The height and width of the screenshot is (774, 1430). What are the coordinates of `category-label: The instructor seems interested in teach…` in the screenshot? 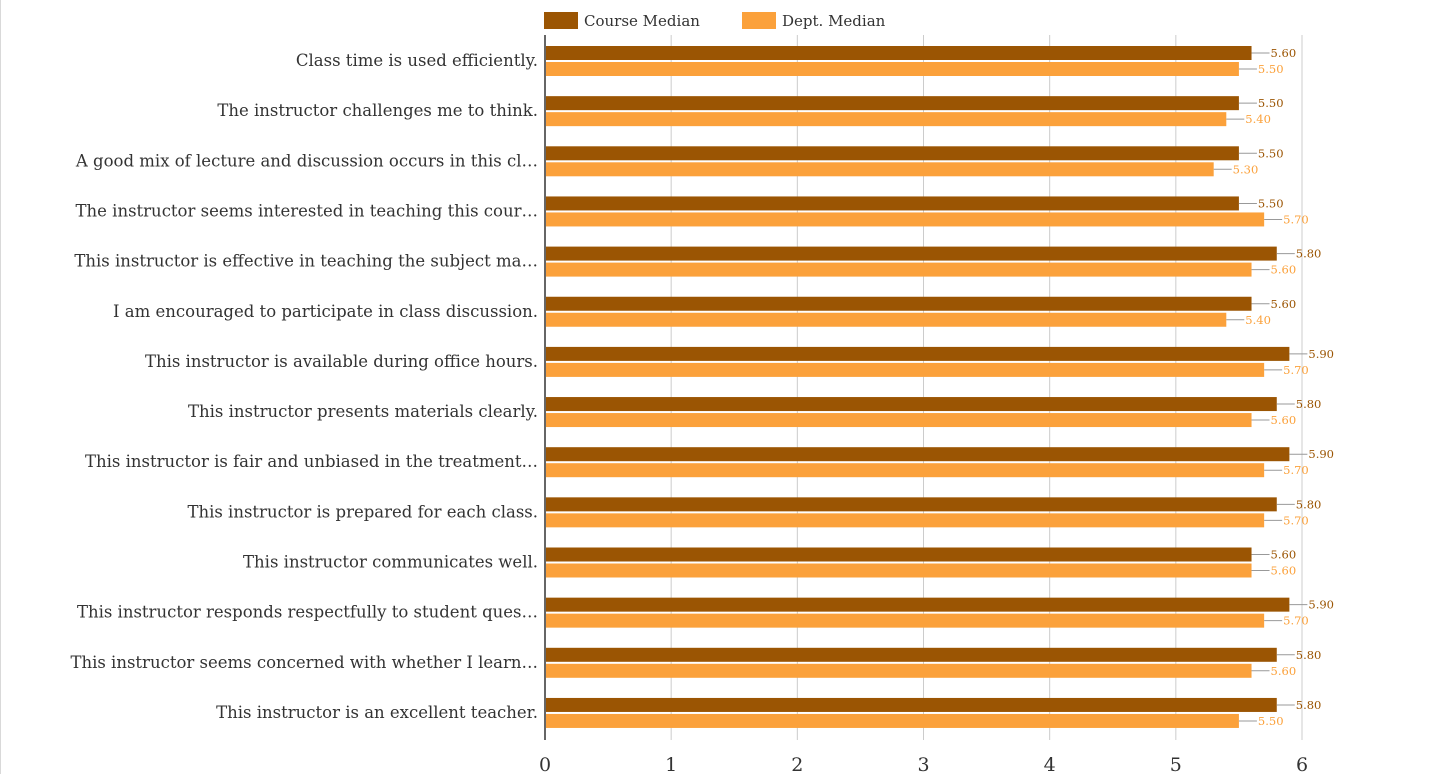 It's located at (307, 210).